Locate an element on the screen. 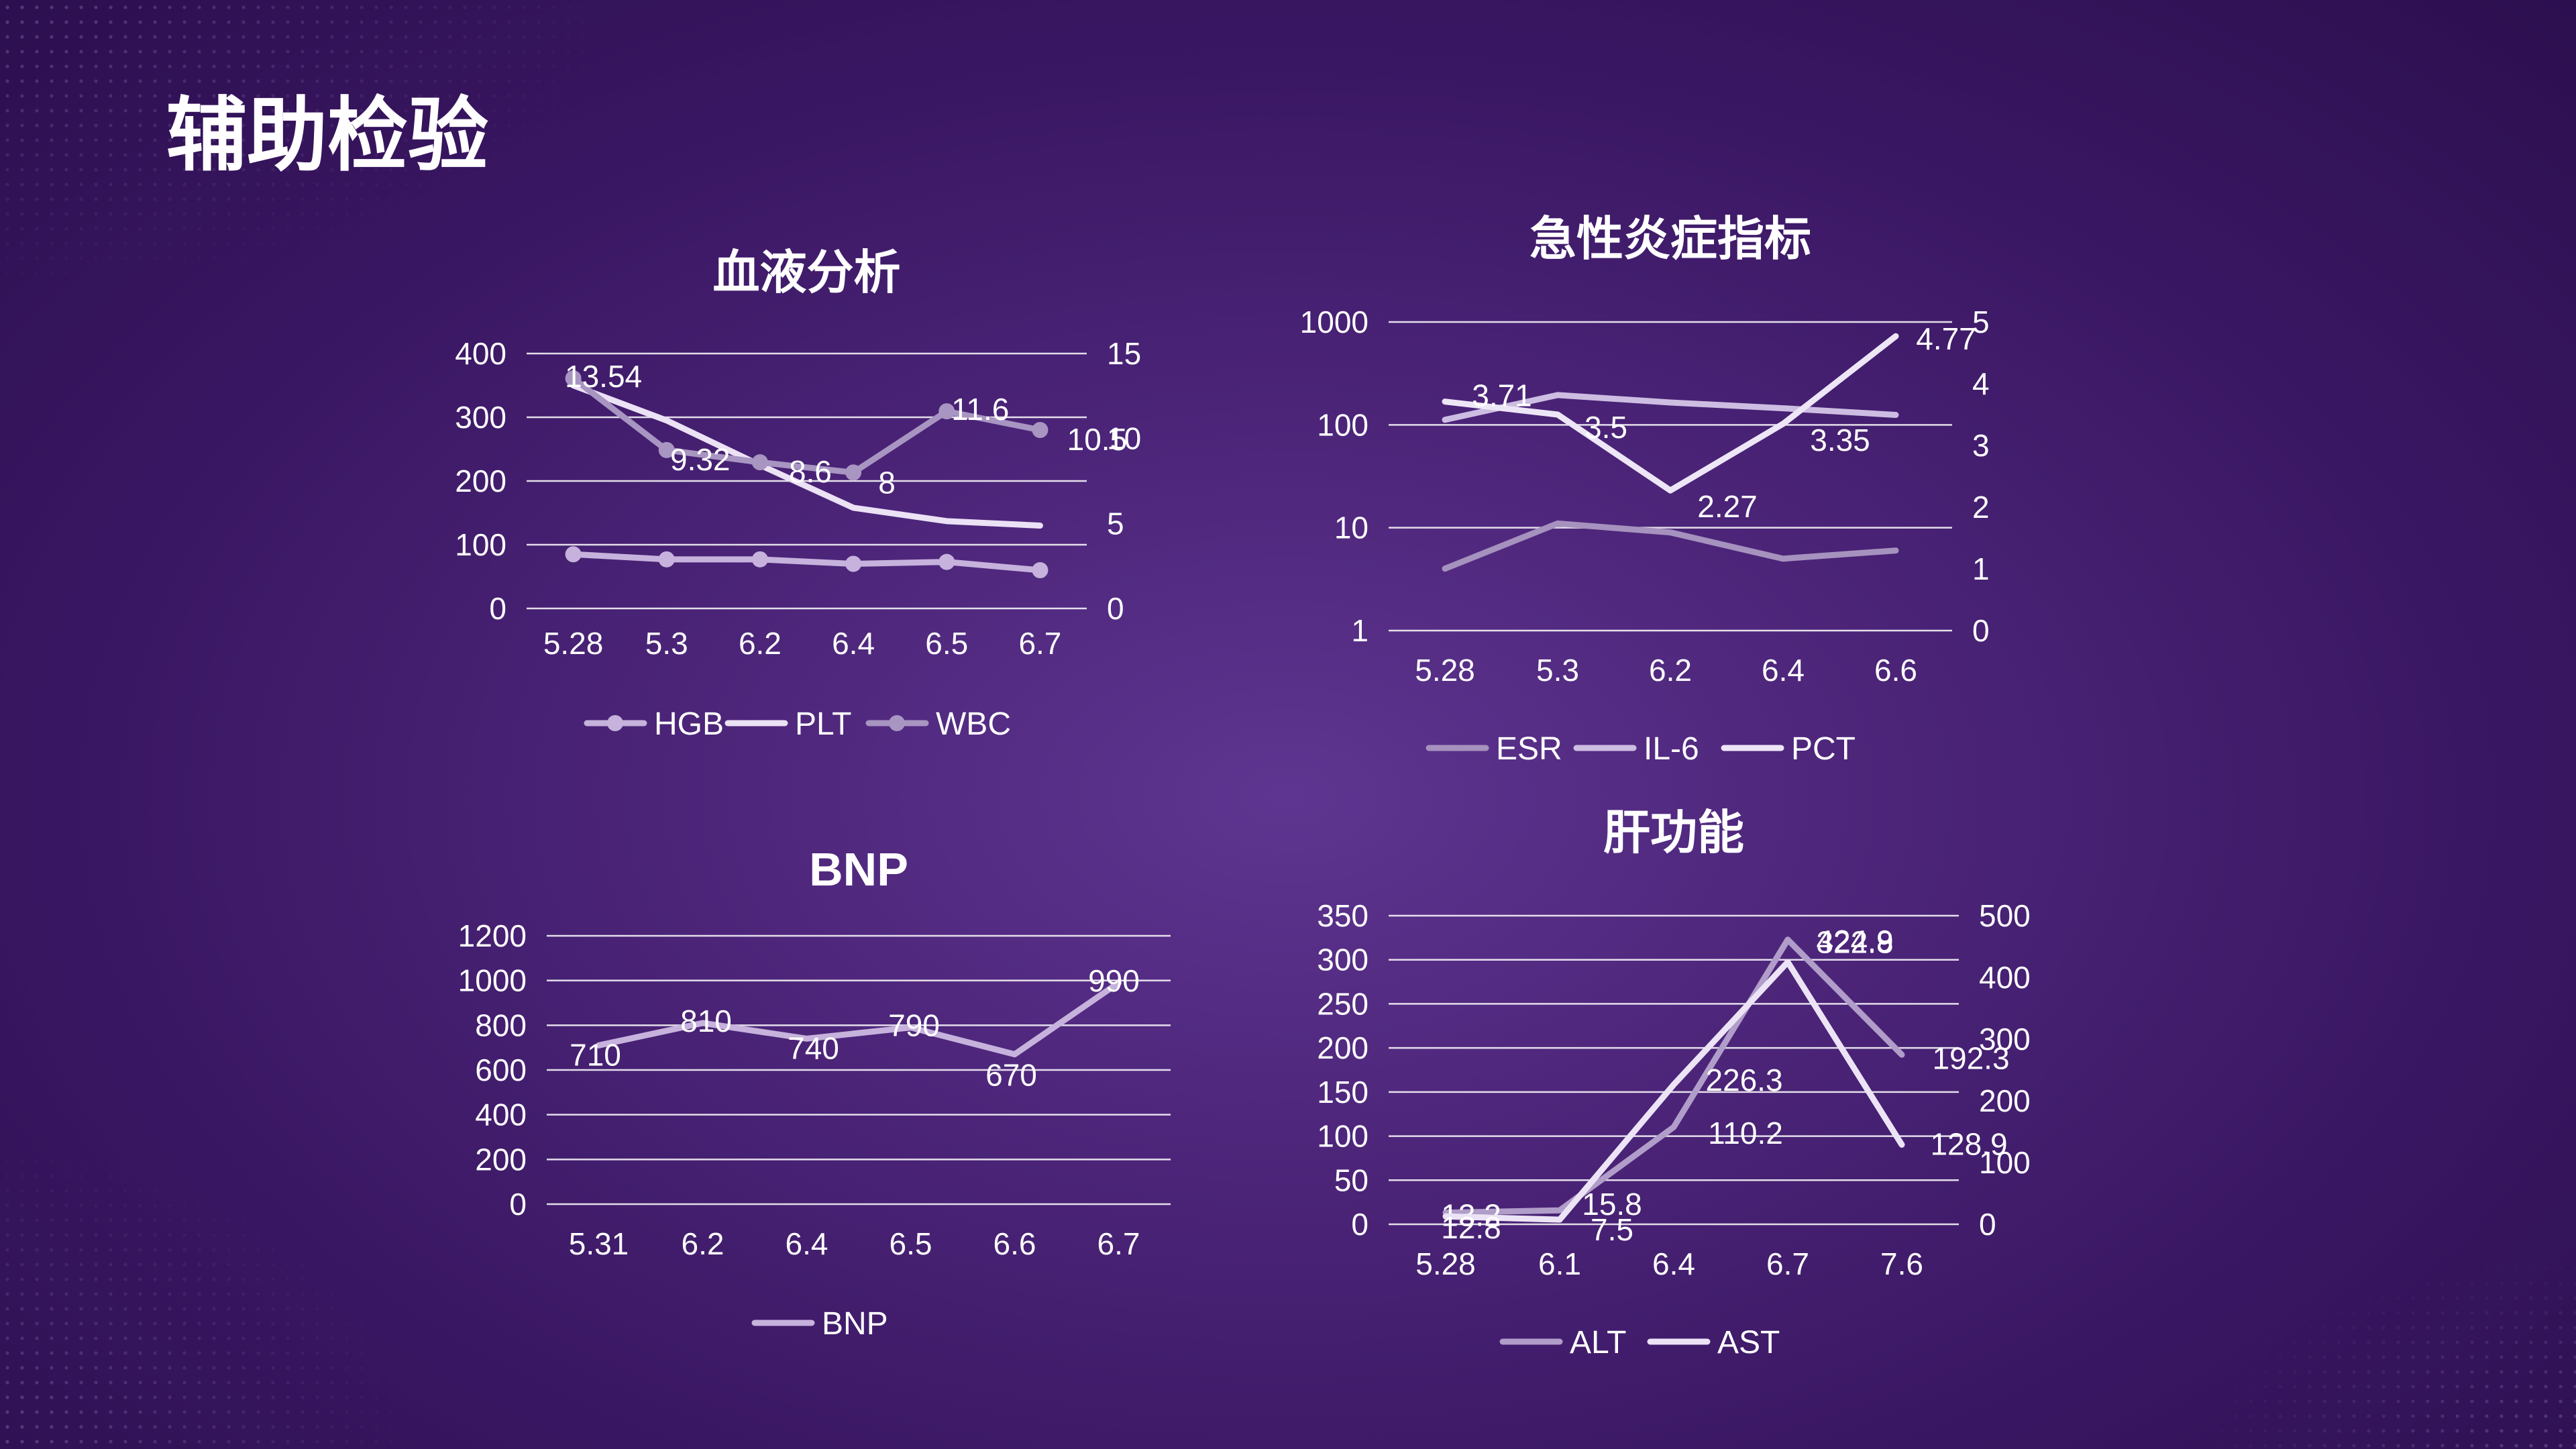 The width and height of the screenshot is (2576, 1449). data-label: 9.32 is located at coordinates (700, 459).